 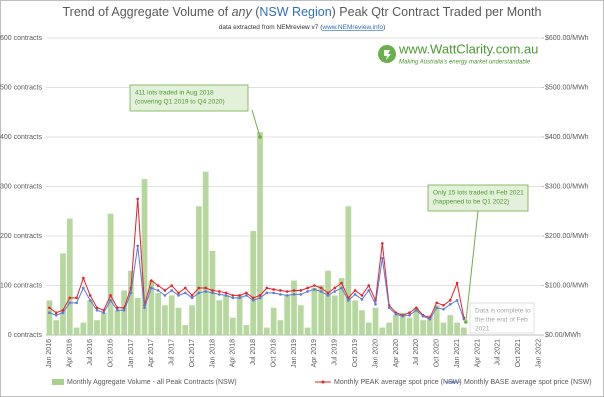 I want to click on y-tick-label: 500 contracts, so click(x=21, y=87).